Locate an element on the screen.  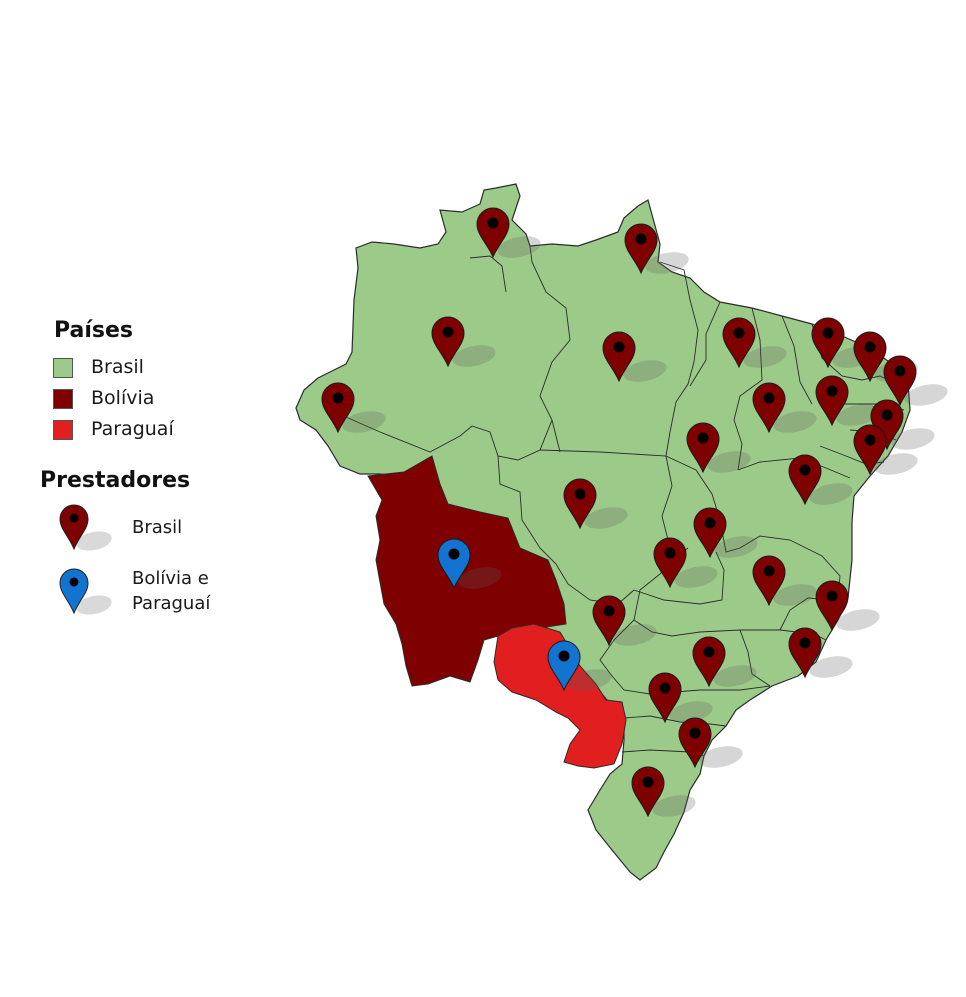
country-bolivia is located at coordinates (467, 571).